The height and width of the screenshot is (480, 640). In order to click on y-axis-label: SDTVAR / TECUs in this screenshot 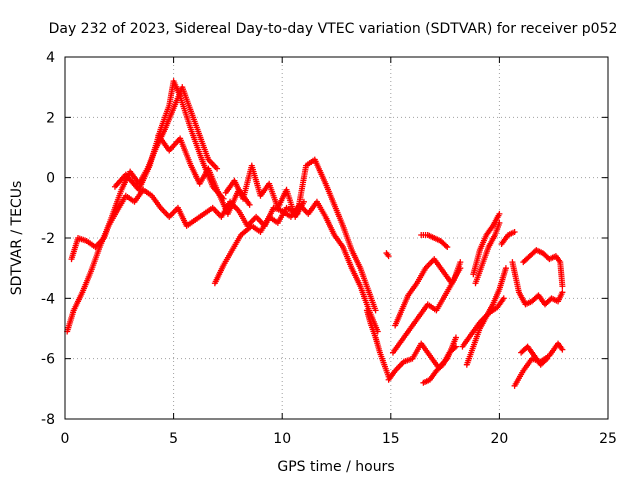, I will do `click(17, 238)`.